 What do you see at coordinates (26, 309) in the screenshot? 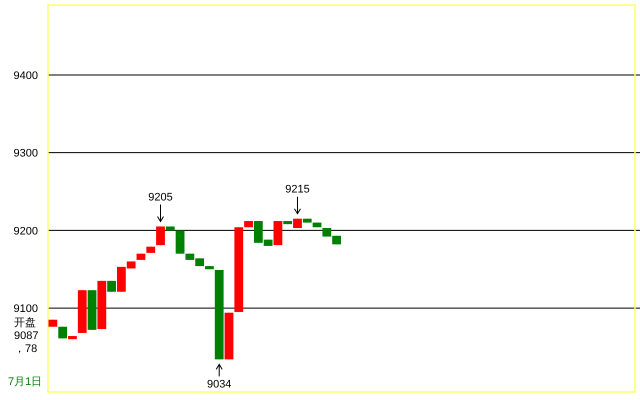
I see `y-tick-label: 9100` at bounding box center [26, 309].